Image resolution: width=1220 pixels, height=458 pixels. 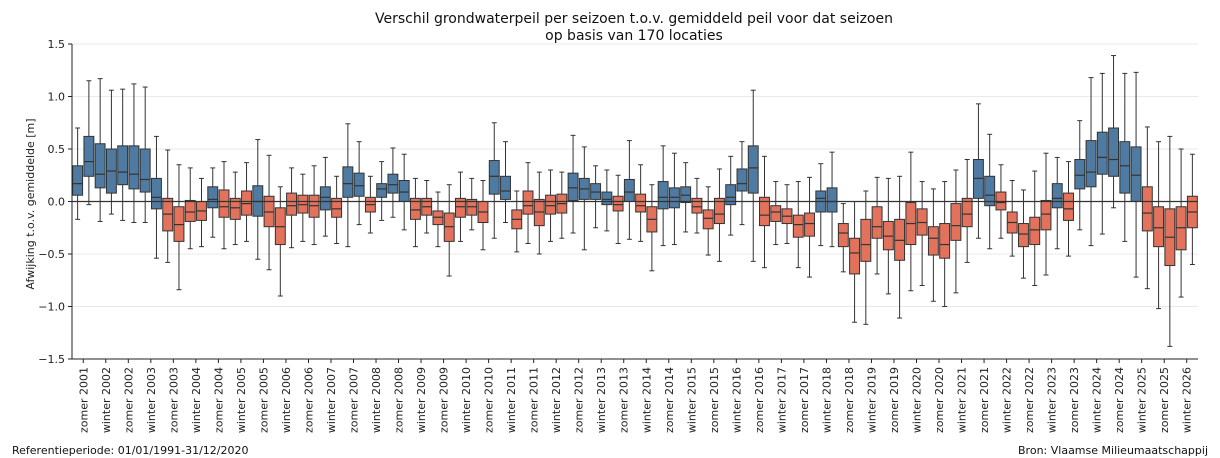 I want to click on x-tick-label: winter 2021, so click(x=962, y=400).